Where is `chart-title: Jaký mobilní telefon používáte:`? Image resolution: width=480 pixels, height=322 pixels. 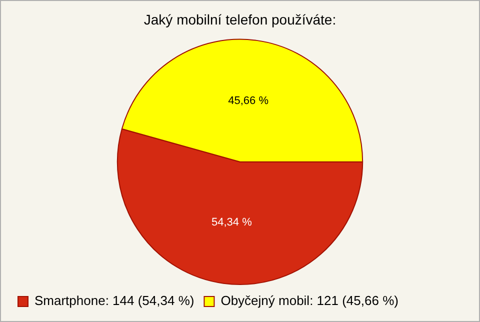
chart-title: Jaký mobilní telefon používáte: is located at coordinates (240, 19).